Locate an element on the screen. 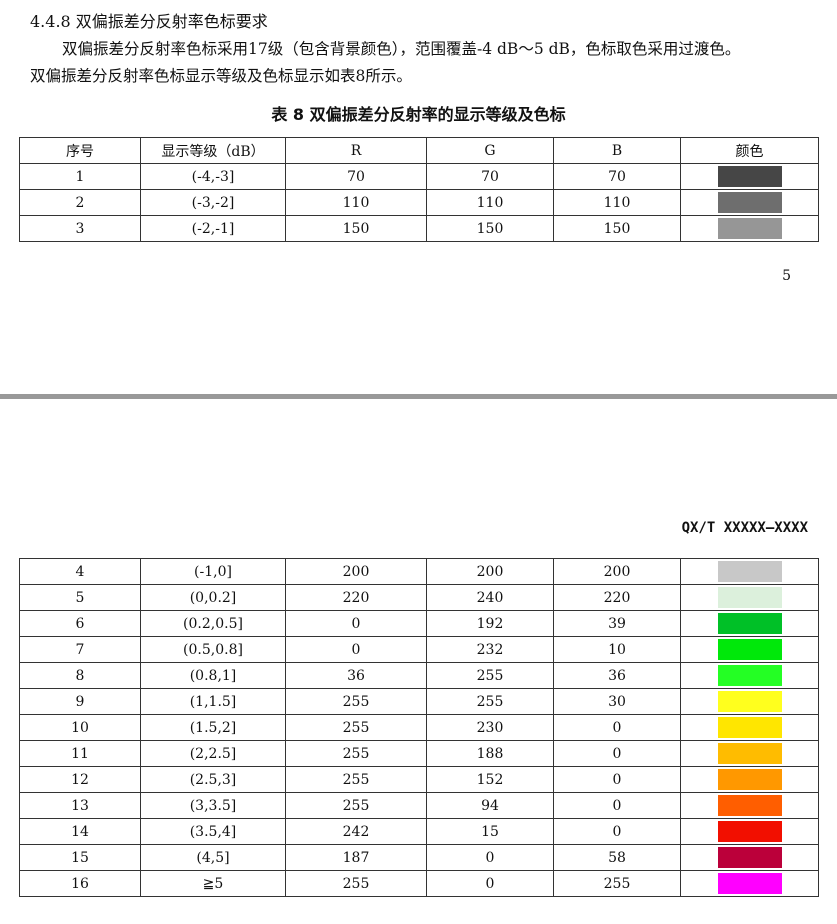 The height and width of the screenshot is (924, 837). display-level: (3.5,4] is located at coordinates (213, 831).